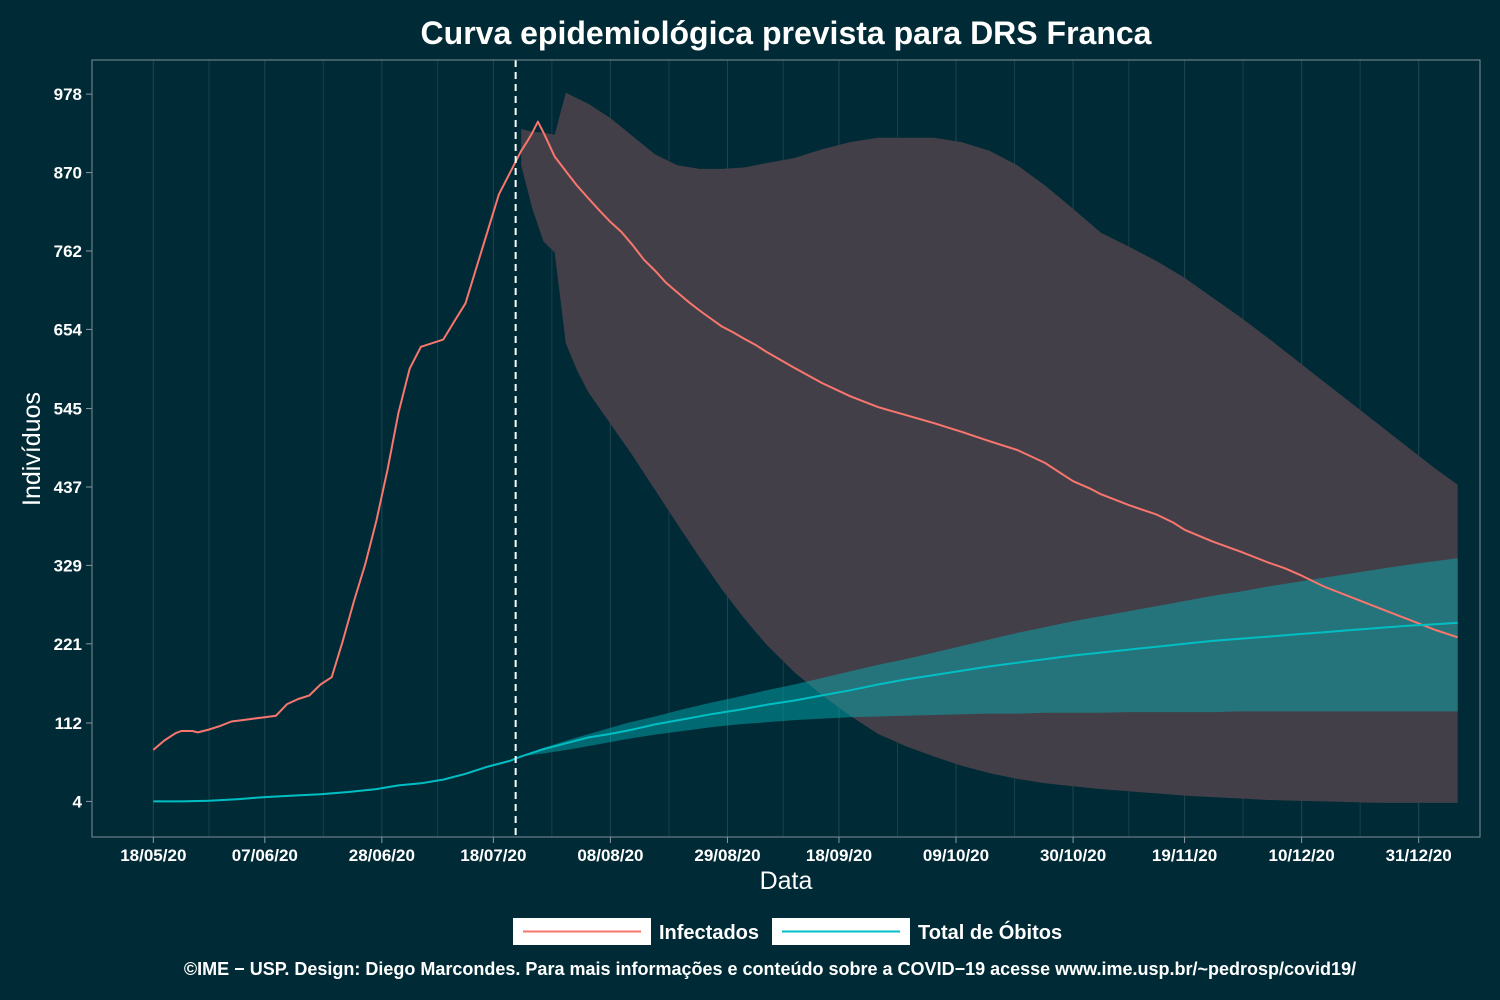 Image resolution: width=1500 pixels, height=1000 pixels. What do you see at coordinates (68, 409) in the screenshot?
I see `y-tick-label: 545` at bounding box center [68, 409].